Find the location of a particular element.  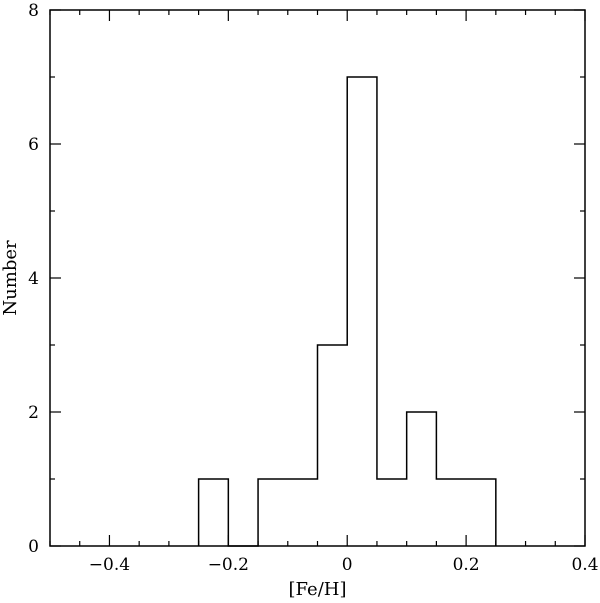

x-tick-label: −0.4 is located at coordinates (109, 565).